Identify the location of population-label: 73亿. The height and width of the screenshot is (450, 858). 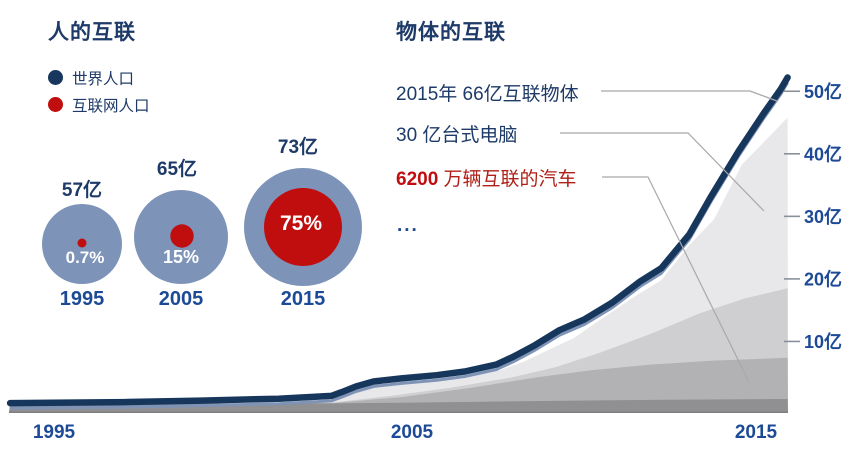
(298, 146).